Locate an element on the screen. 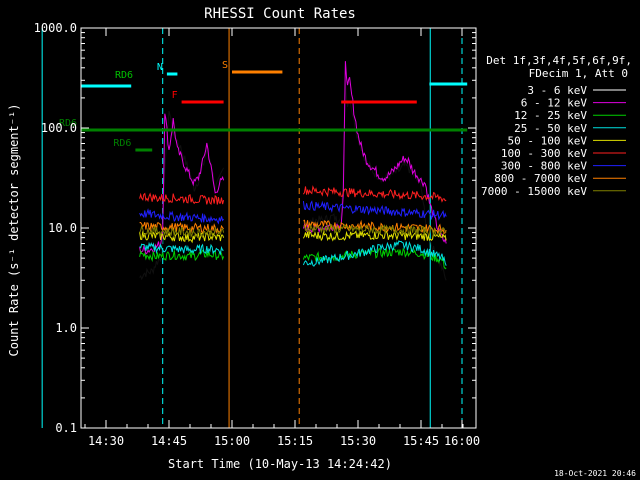 This screenshot has height=480, width=640. legend-title-line2: FDecim 1, Att 0 is located at coordinates (578, 73).